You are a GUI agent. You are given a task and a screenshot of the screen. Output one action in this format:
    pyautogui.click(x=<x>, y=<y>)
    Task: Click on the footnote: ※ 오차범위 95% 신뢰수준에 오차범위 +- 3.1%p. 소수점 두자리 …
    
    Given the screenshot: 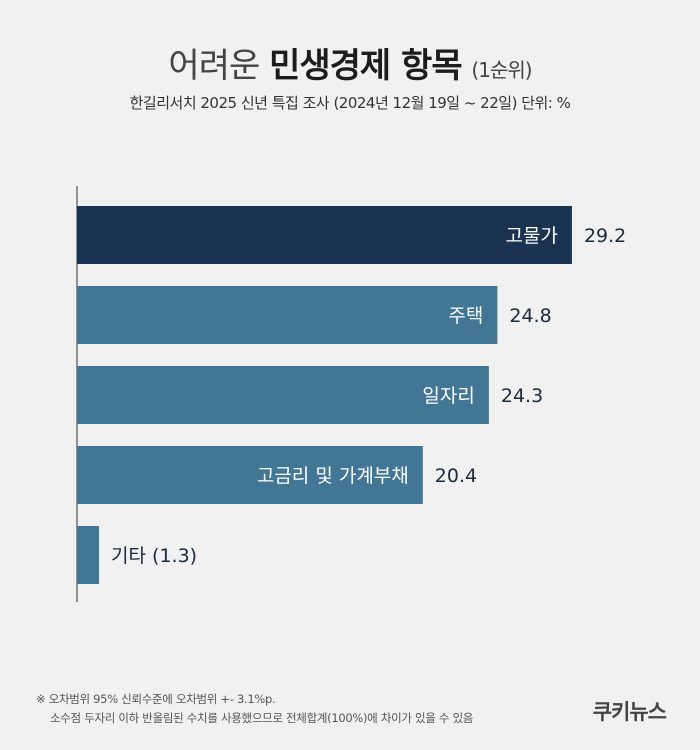 What is the action you would take?
    pyautogui.click(x=254, y=709)
    